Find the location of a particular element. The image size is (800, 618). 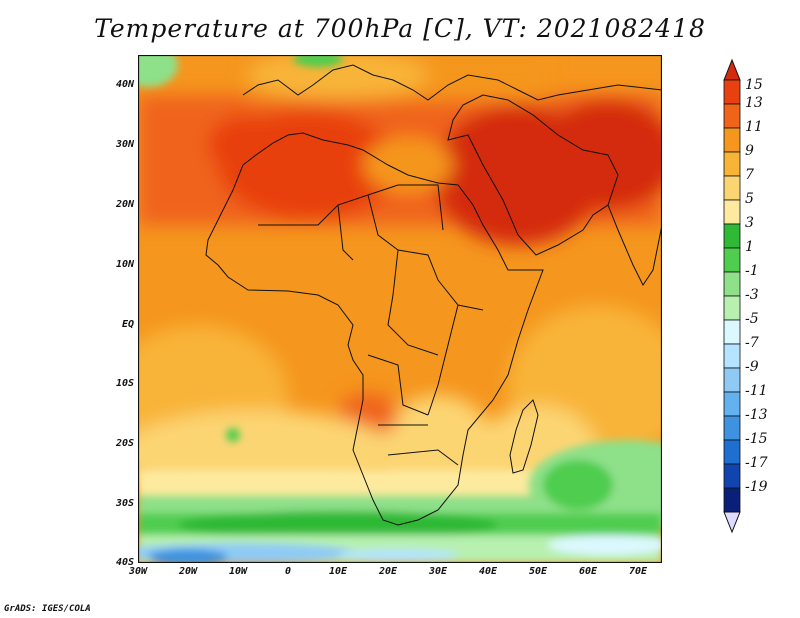

madagascar-coastline is located at coordinates (524, 436).